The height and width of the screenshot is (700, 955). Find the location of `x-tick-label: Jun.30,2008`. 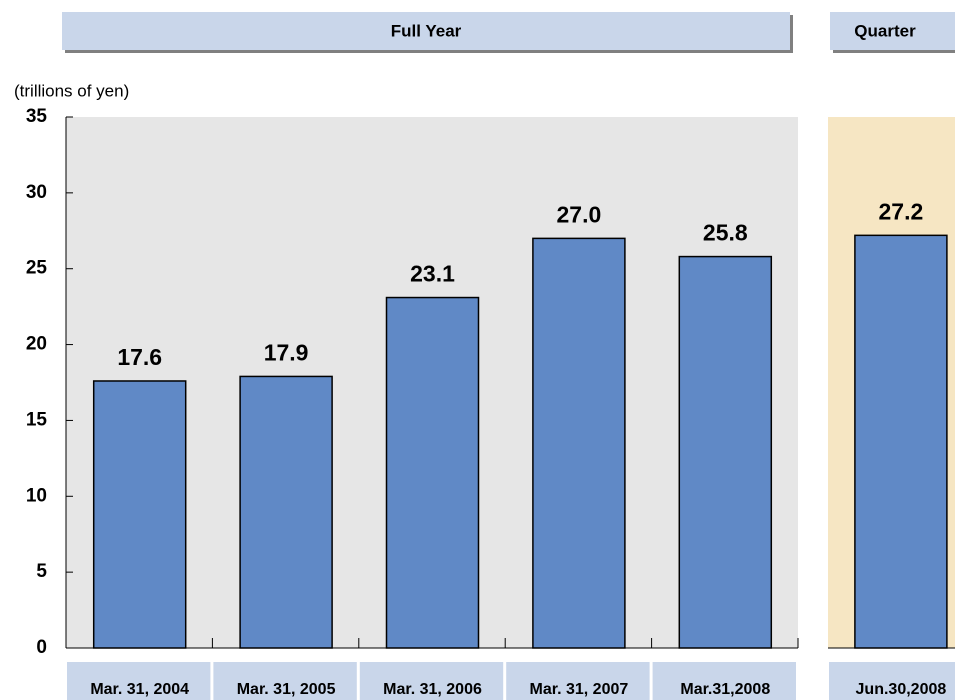

x-tick-label: Jun.30,2008 is located at coordinates (901, 689).